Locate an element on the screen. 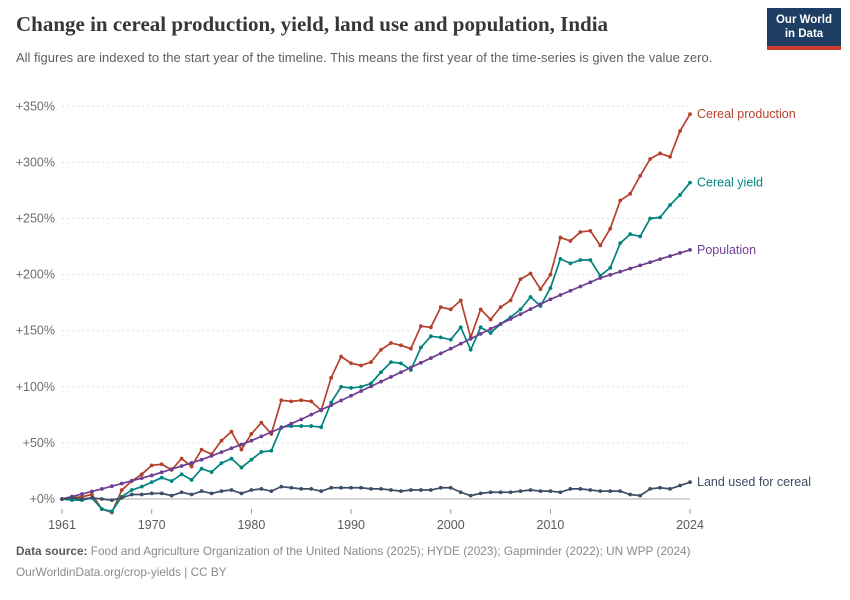 This screenshot has height=600, width=850. y-axis-label: +250% is located at coordinates (35, 219).